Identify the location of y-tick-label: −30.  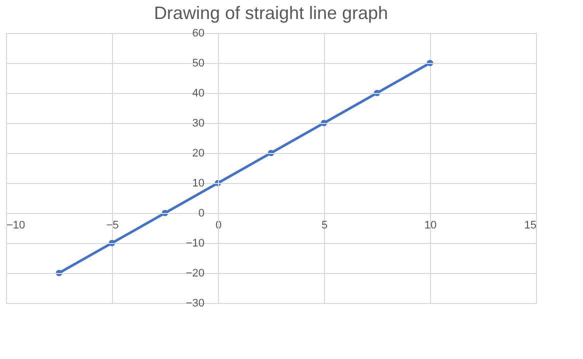
(195, 304).